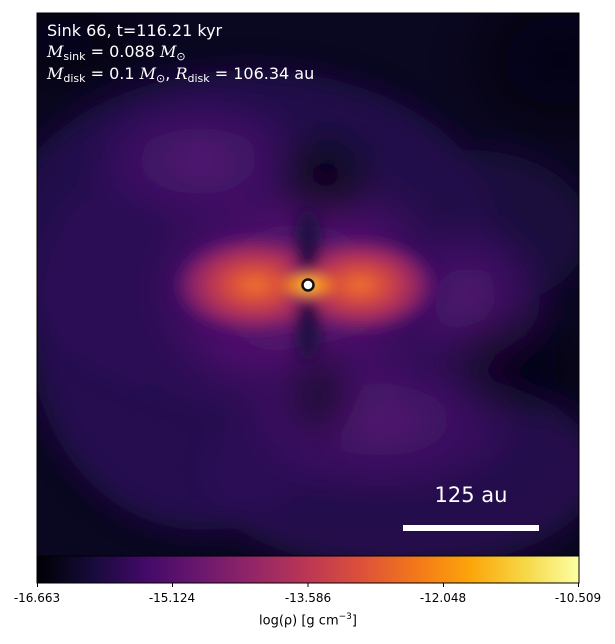  Describe the element at coordinates (578, 598) in the screenshot. I see `colorbar-tick-label: -10.509` at that location.